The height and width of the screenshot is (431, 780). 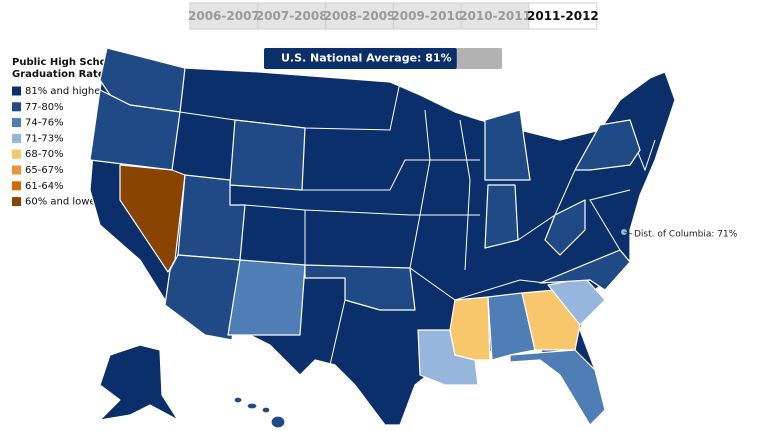 What do you see at coordinates (44, 107) in the screenshot?
I see `legend-label: 77-80%` at bounding box center [44, 107].